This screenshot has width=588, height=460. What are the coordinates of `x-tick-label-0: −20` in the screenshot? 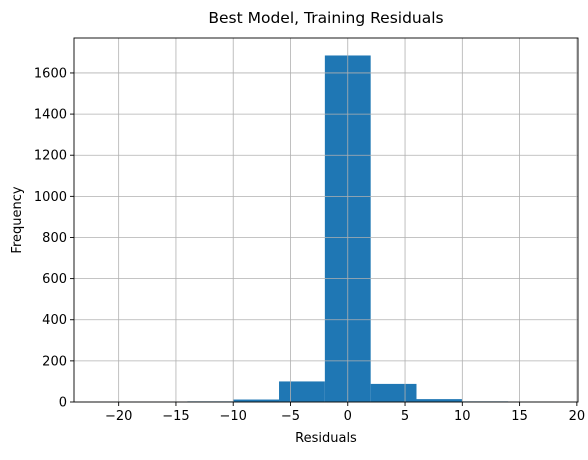 It's located at (118, 416).